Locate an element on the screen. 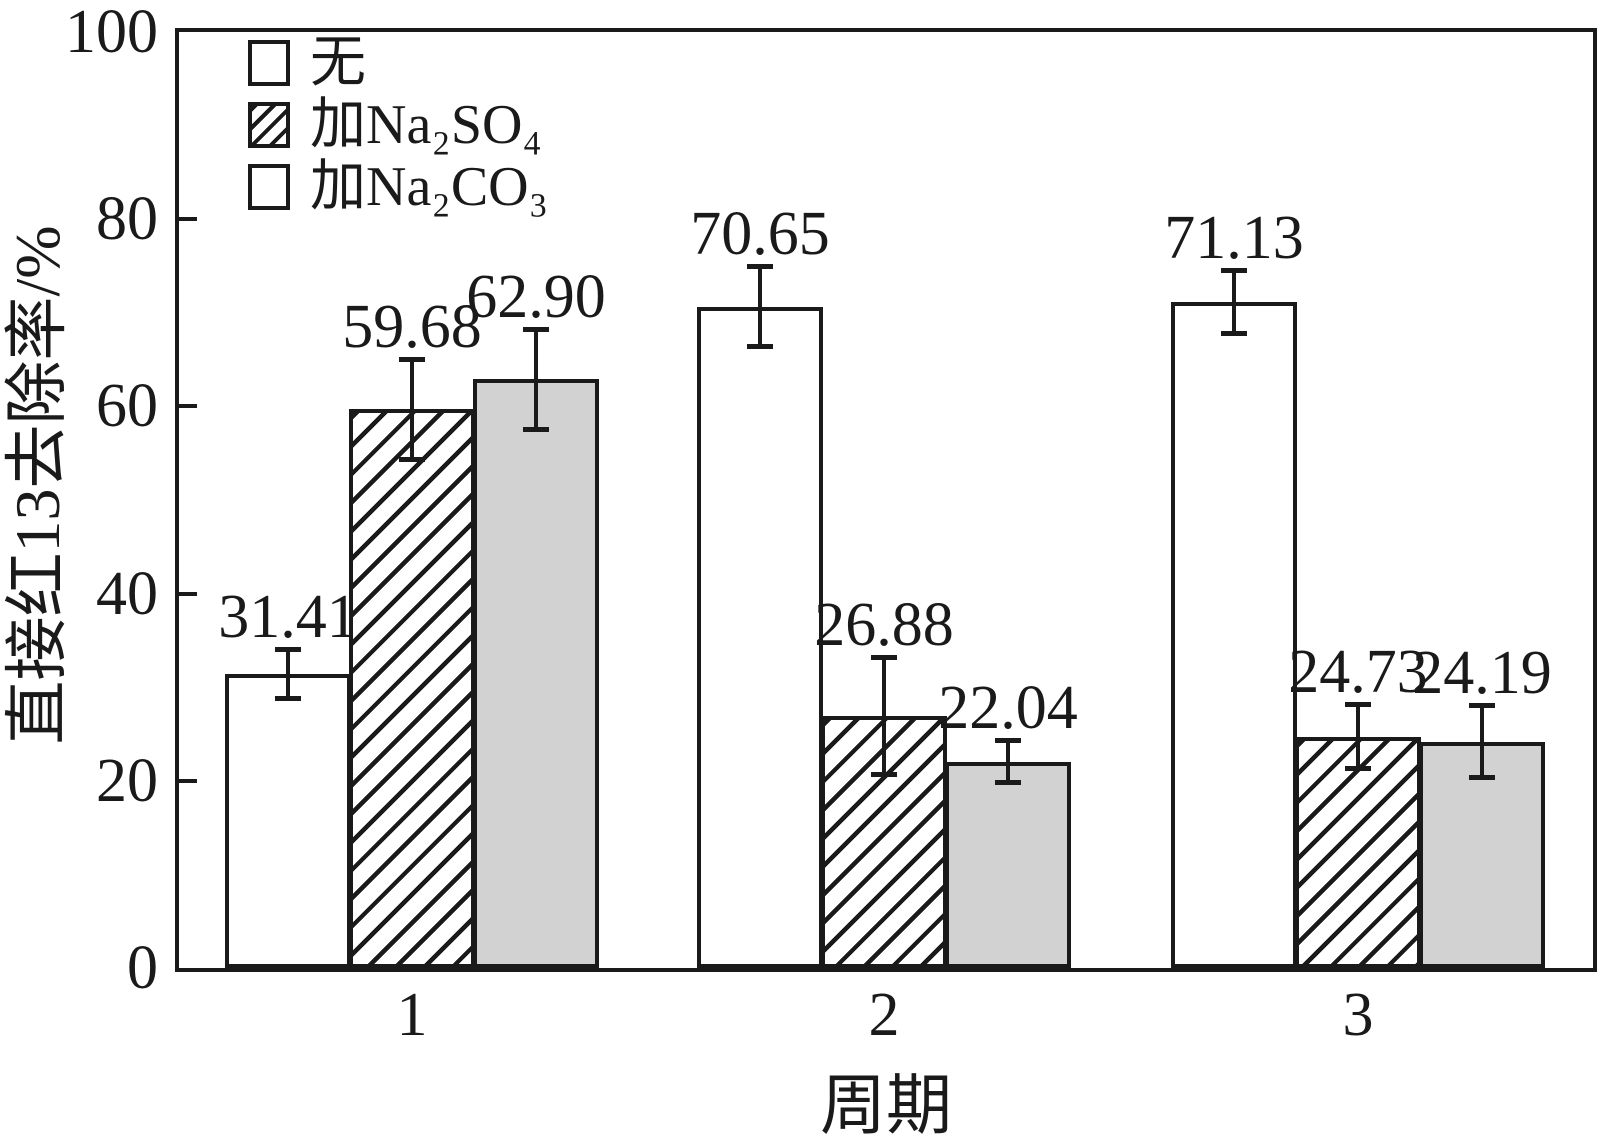 The height and width of the screenshot is (1141, 1600). y-tick-label: 20 is located at coordinates (127, 780).